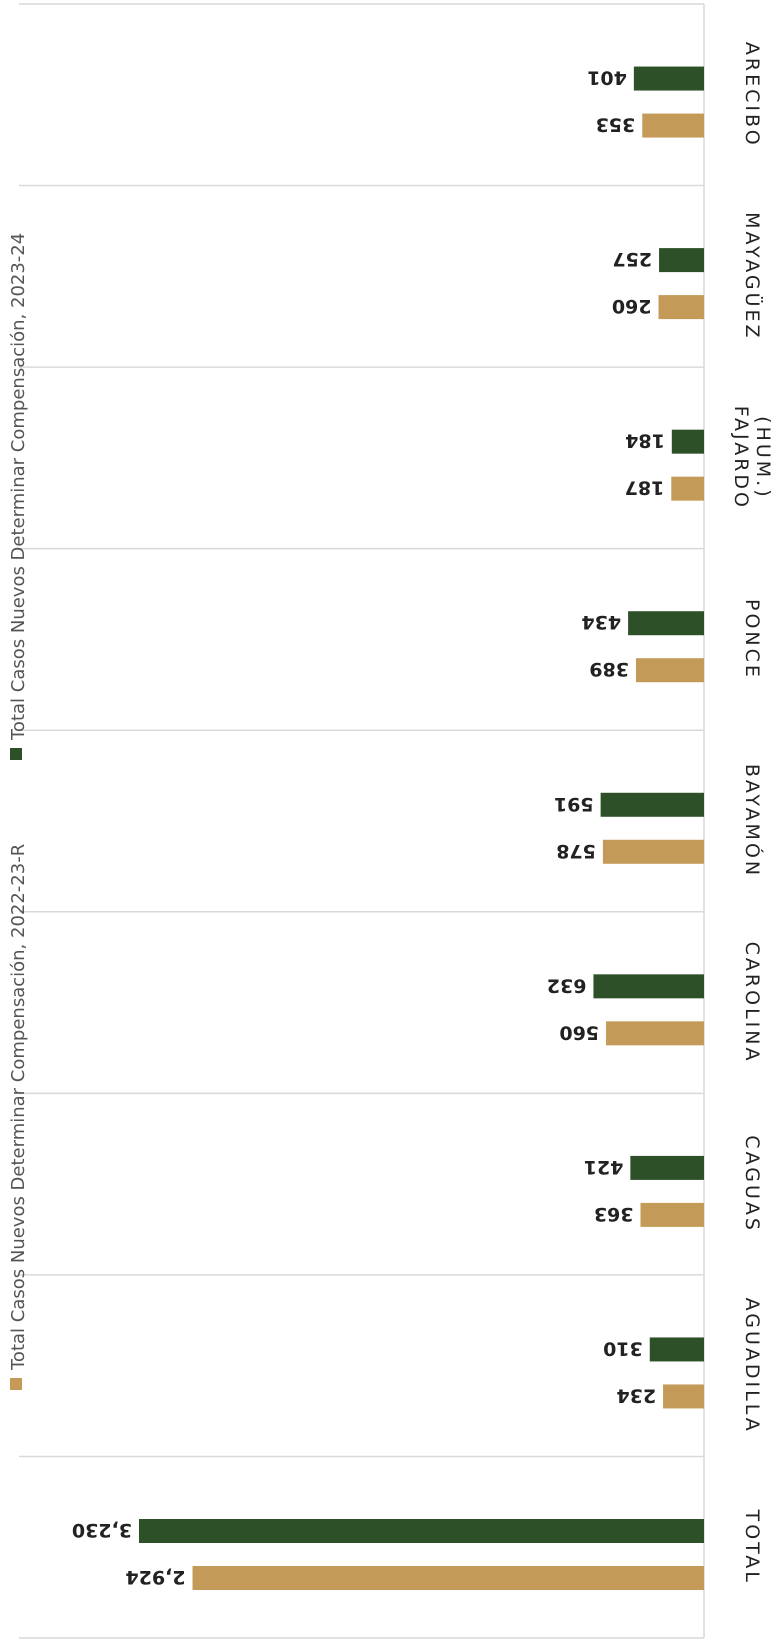  Describe the element at coordinates (604, 1167) in the screenshot. I see `bar-value-label: 421` at that location.